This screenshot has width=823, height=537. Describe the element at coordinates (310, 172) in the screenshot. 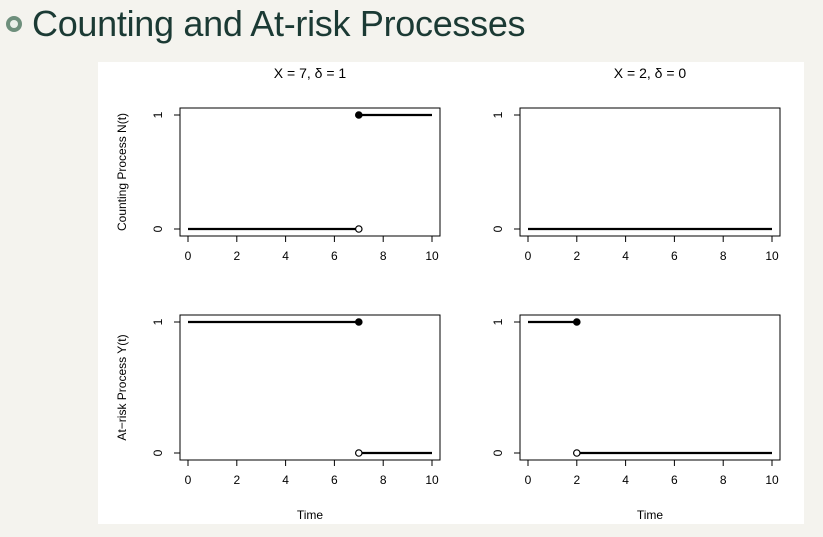

I see `top-left-plot-frame` at that location.